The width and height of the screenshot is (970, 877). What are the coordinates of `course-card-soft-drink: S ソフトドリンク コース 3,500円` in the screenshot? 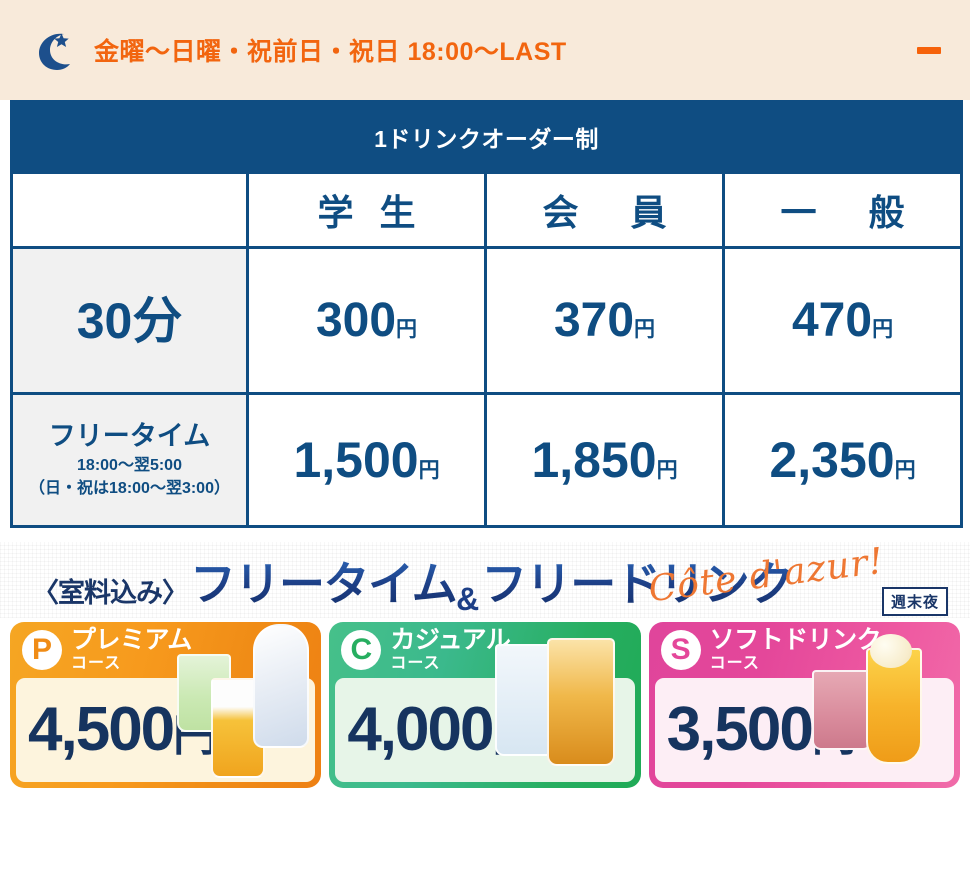 It's located at (804, 705).